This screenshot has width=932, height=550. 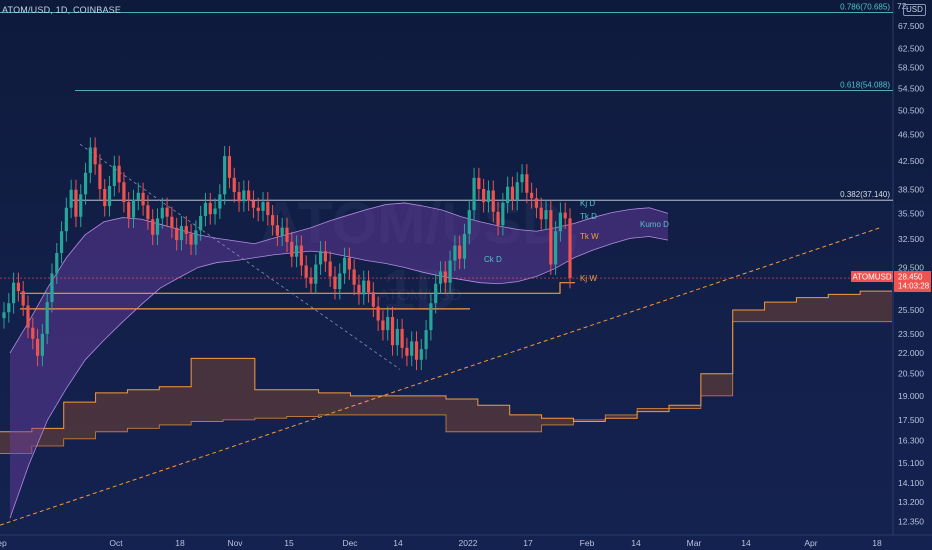 What do you see at coordinates (911, 213) in the screenshot?
I see `price-tick-8: 35.500` at bounding box center [911, 213].